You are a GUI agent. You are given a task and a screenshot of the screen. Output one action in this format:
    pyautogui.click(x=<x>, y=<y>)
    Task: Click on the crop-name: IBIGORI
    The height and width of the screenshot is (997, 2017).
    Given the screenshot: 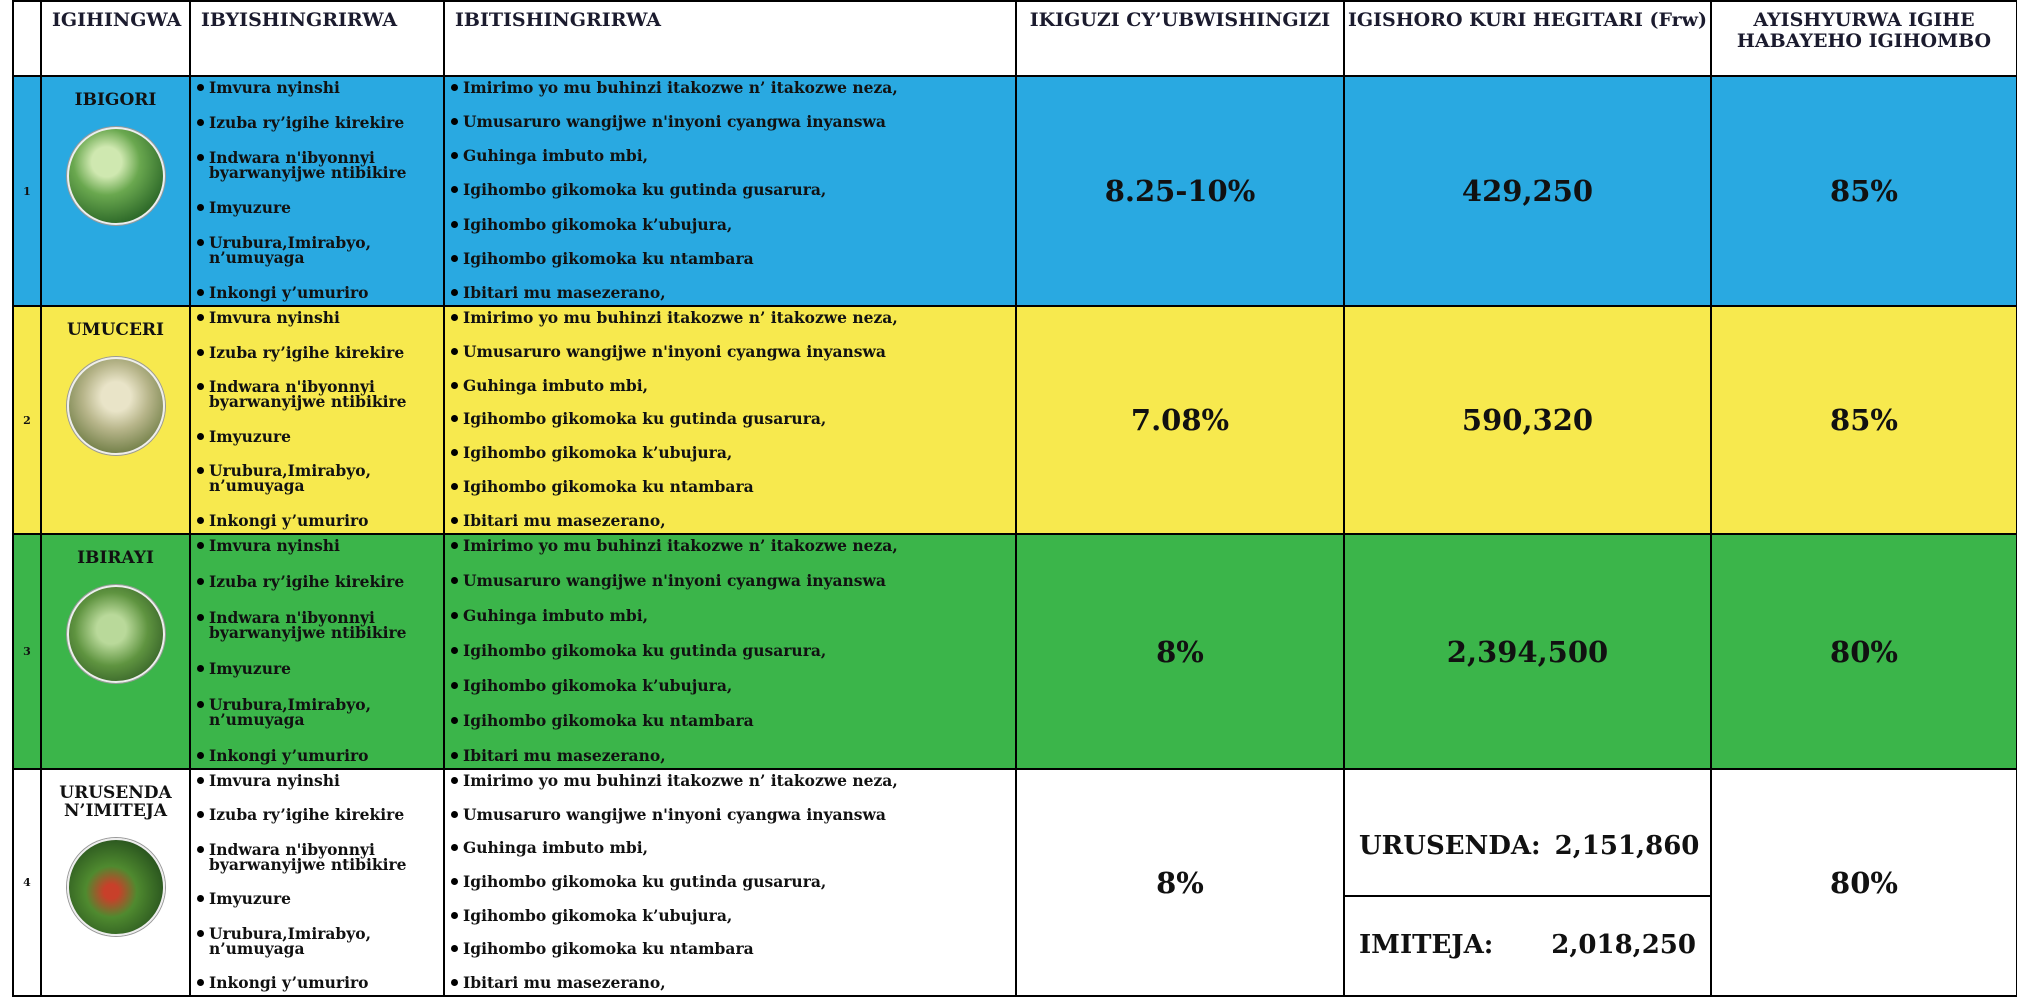 What is the action you would take?
    pyautogui.click(x=115, y=100)
    